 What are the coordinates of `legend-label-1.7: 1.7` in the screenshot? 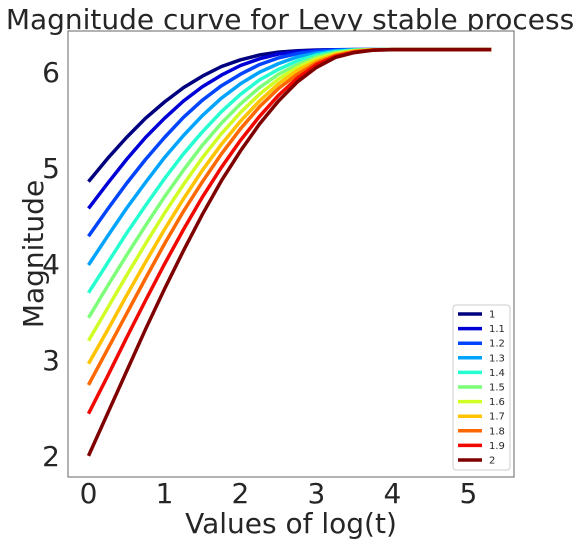 It's located at (497, 417).